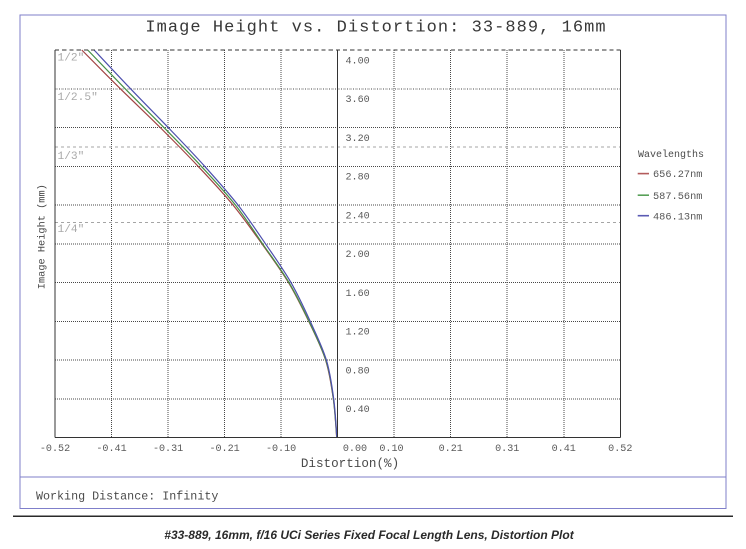 This screenshot has height=549, width=746. I want to click on svg-text: Distortion(%), so click(350, 464).